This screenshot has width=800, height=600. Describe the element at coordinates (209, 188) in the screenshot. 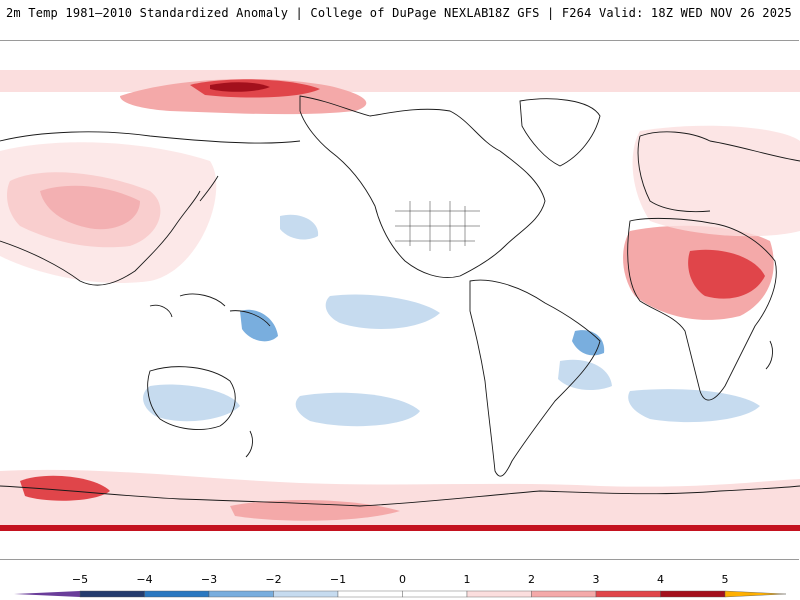

I see `japan-coast` at that location.